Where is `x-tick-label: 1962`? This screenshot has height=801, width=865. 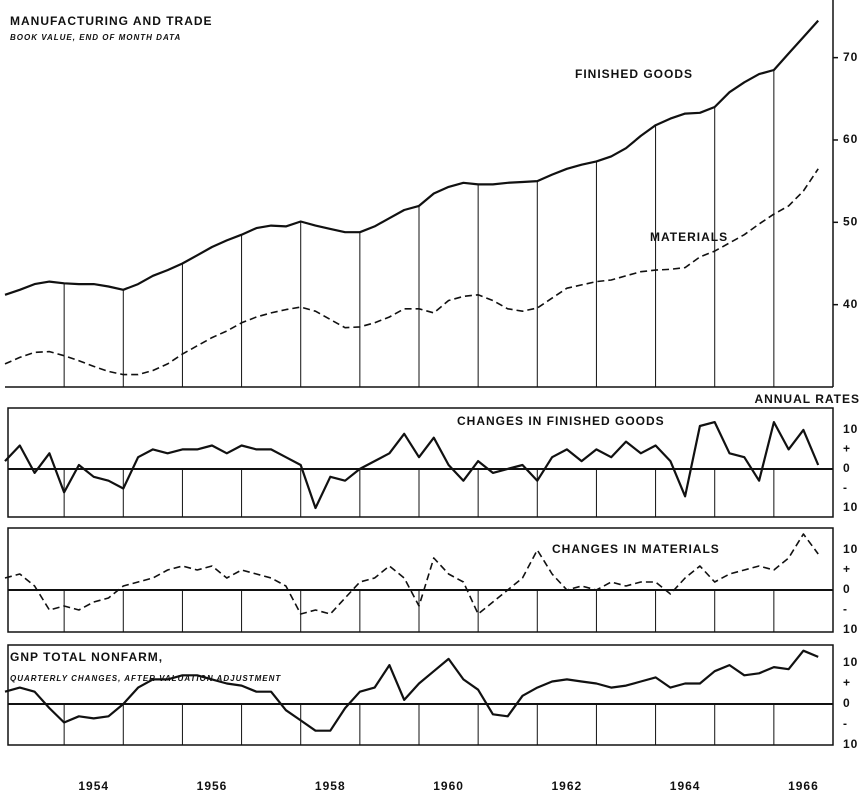 x-tick-label: 1962 is located at coordinates (567, 786).